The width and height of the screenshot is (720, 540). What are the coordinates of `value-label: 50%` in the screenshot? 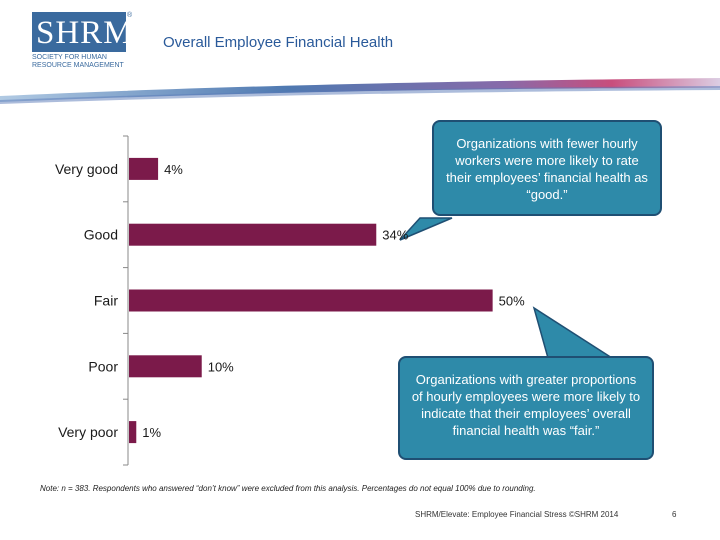 It's located at (512, 301).